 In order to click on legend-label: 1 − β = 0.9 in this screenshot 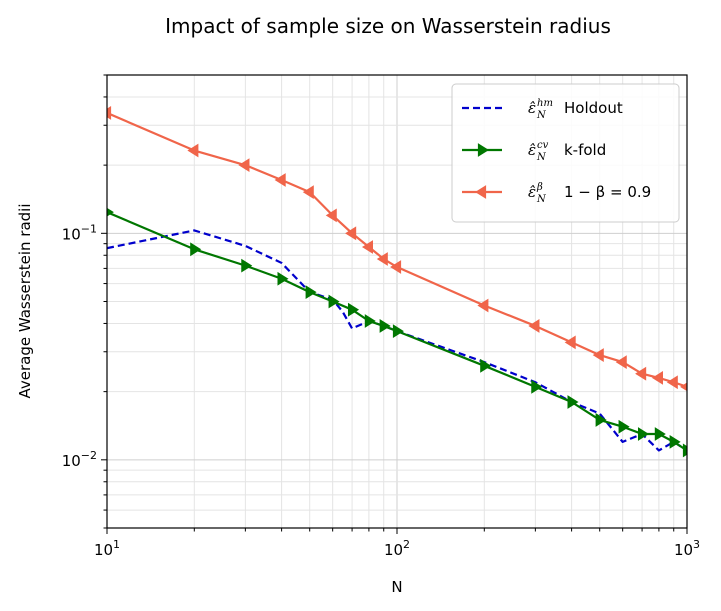, I will do `click(607, 192)`.